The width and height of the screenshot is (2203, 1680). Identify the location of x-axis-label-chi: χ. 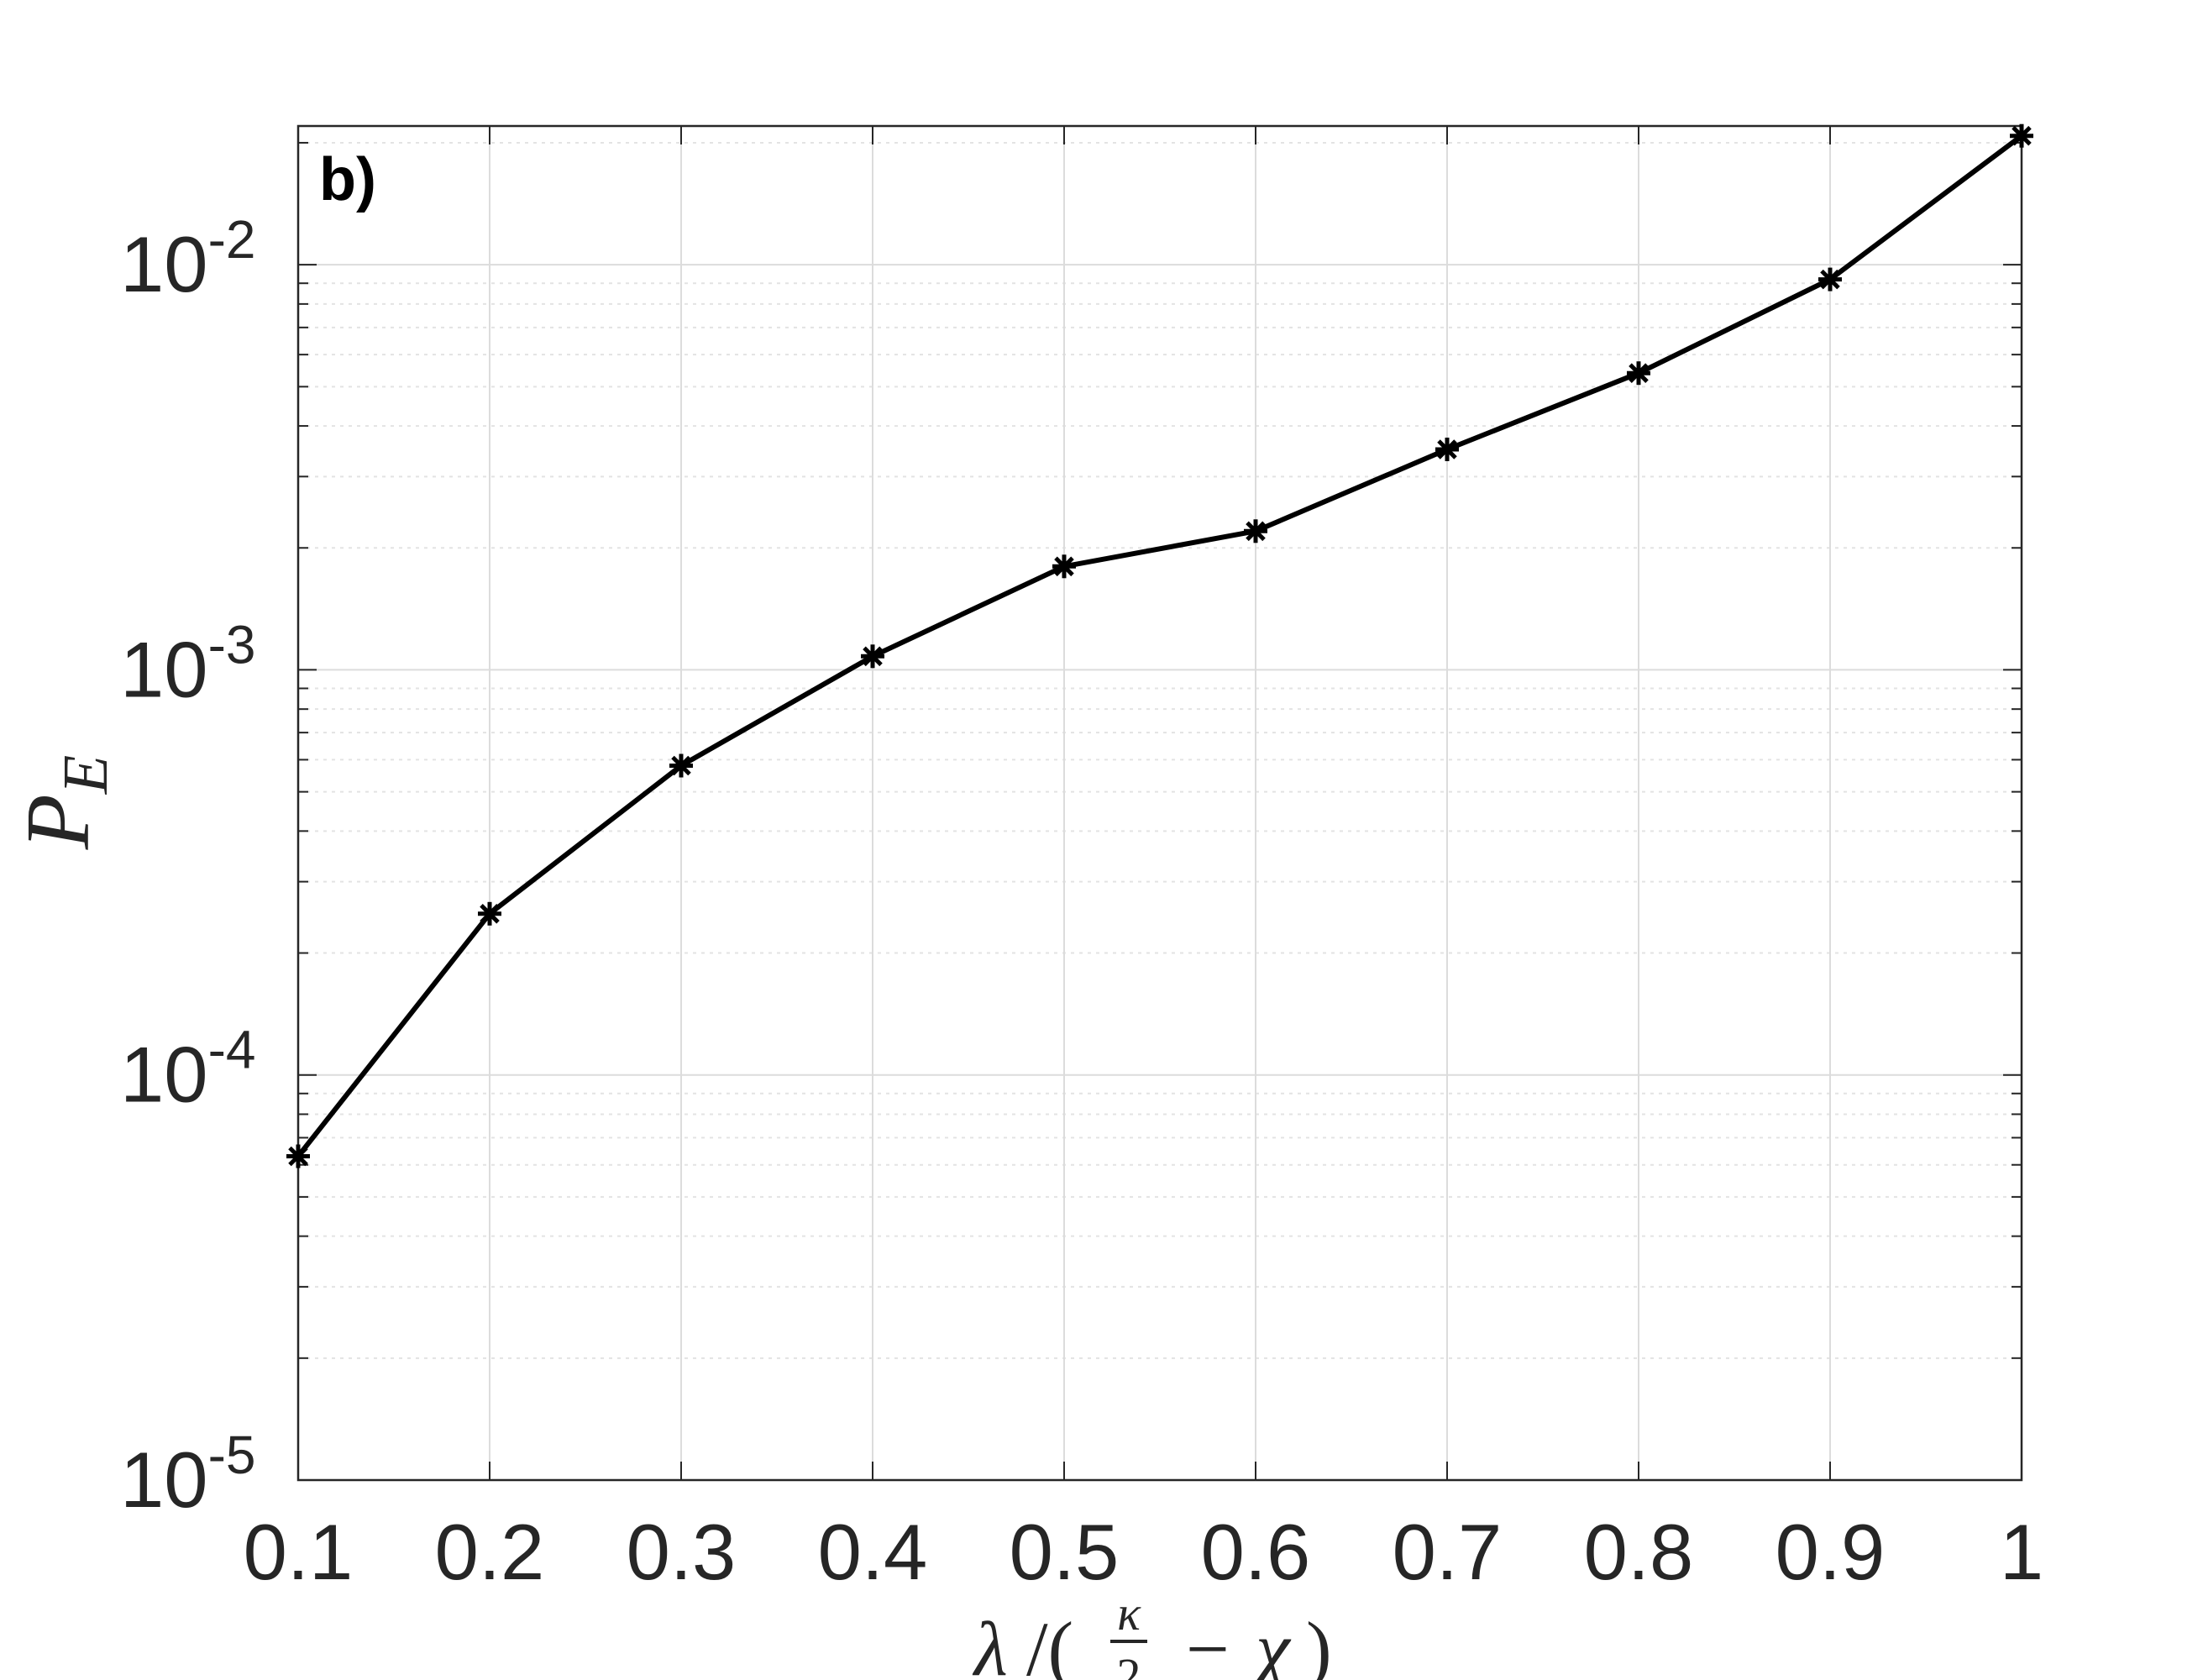
(1270, 1643).